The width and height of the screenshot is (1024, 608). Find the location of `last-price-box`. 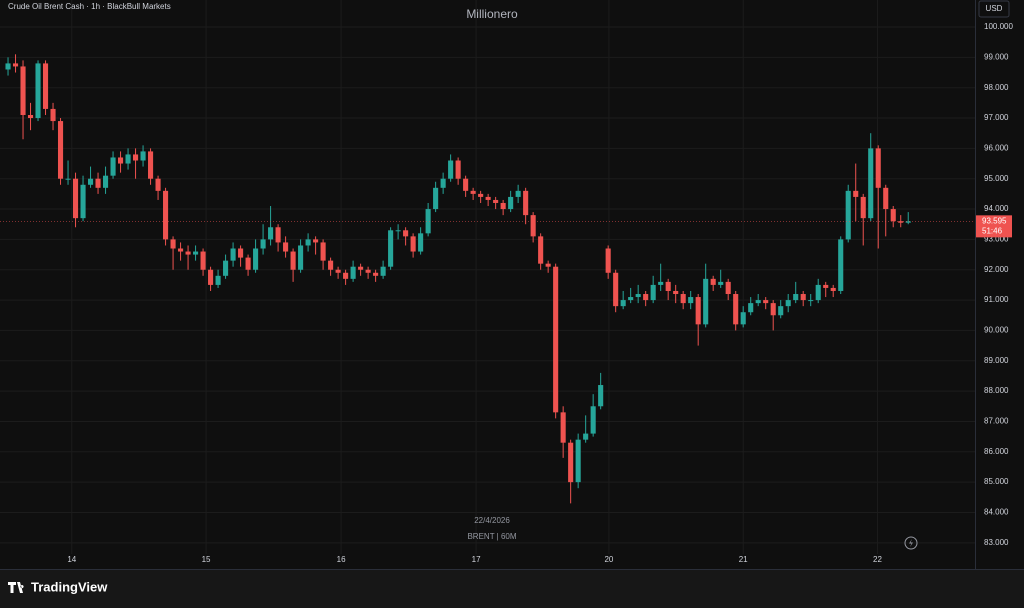

last-price-box is located at coordinates (994, 226).